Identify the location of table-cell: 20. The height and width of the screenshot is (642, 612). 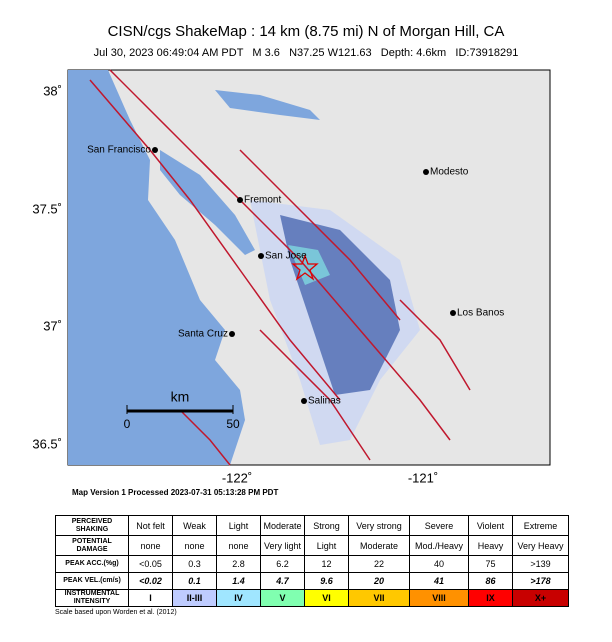
(379, 581).